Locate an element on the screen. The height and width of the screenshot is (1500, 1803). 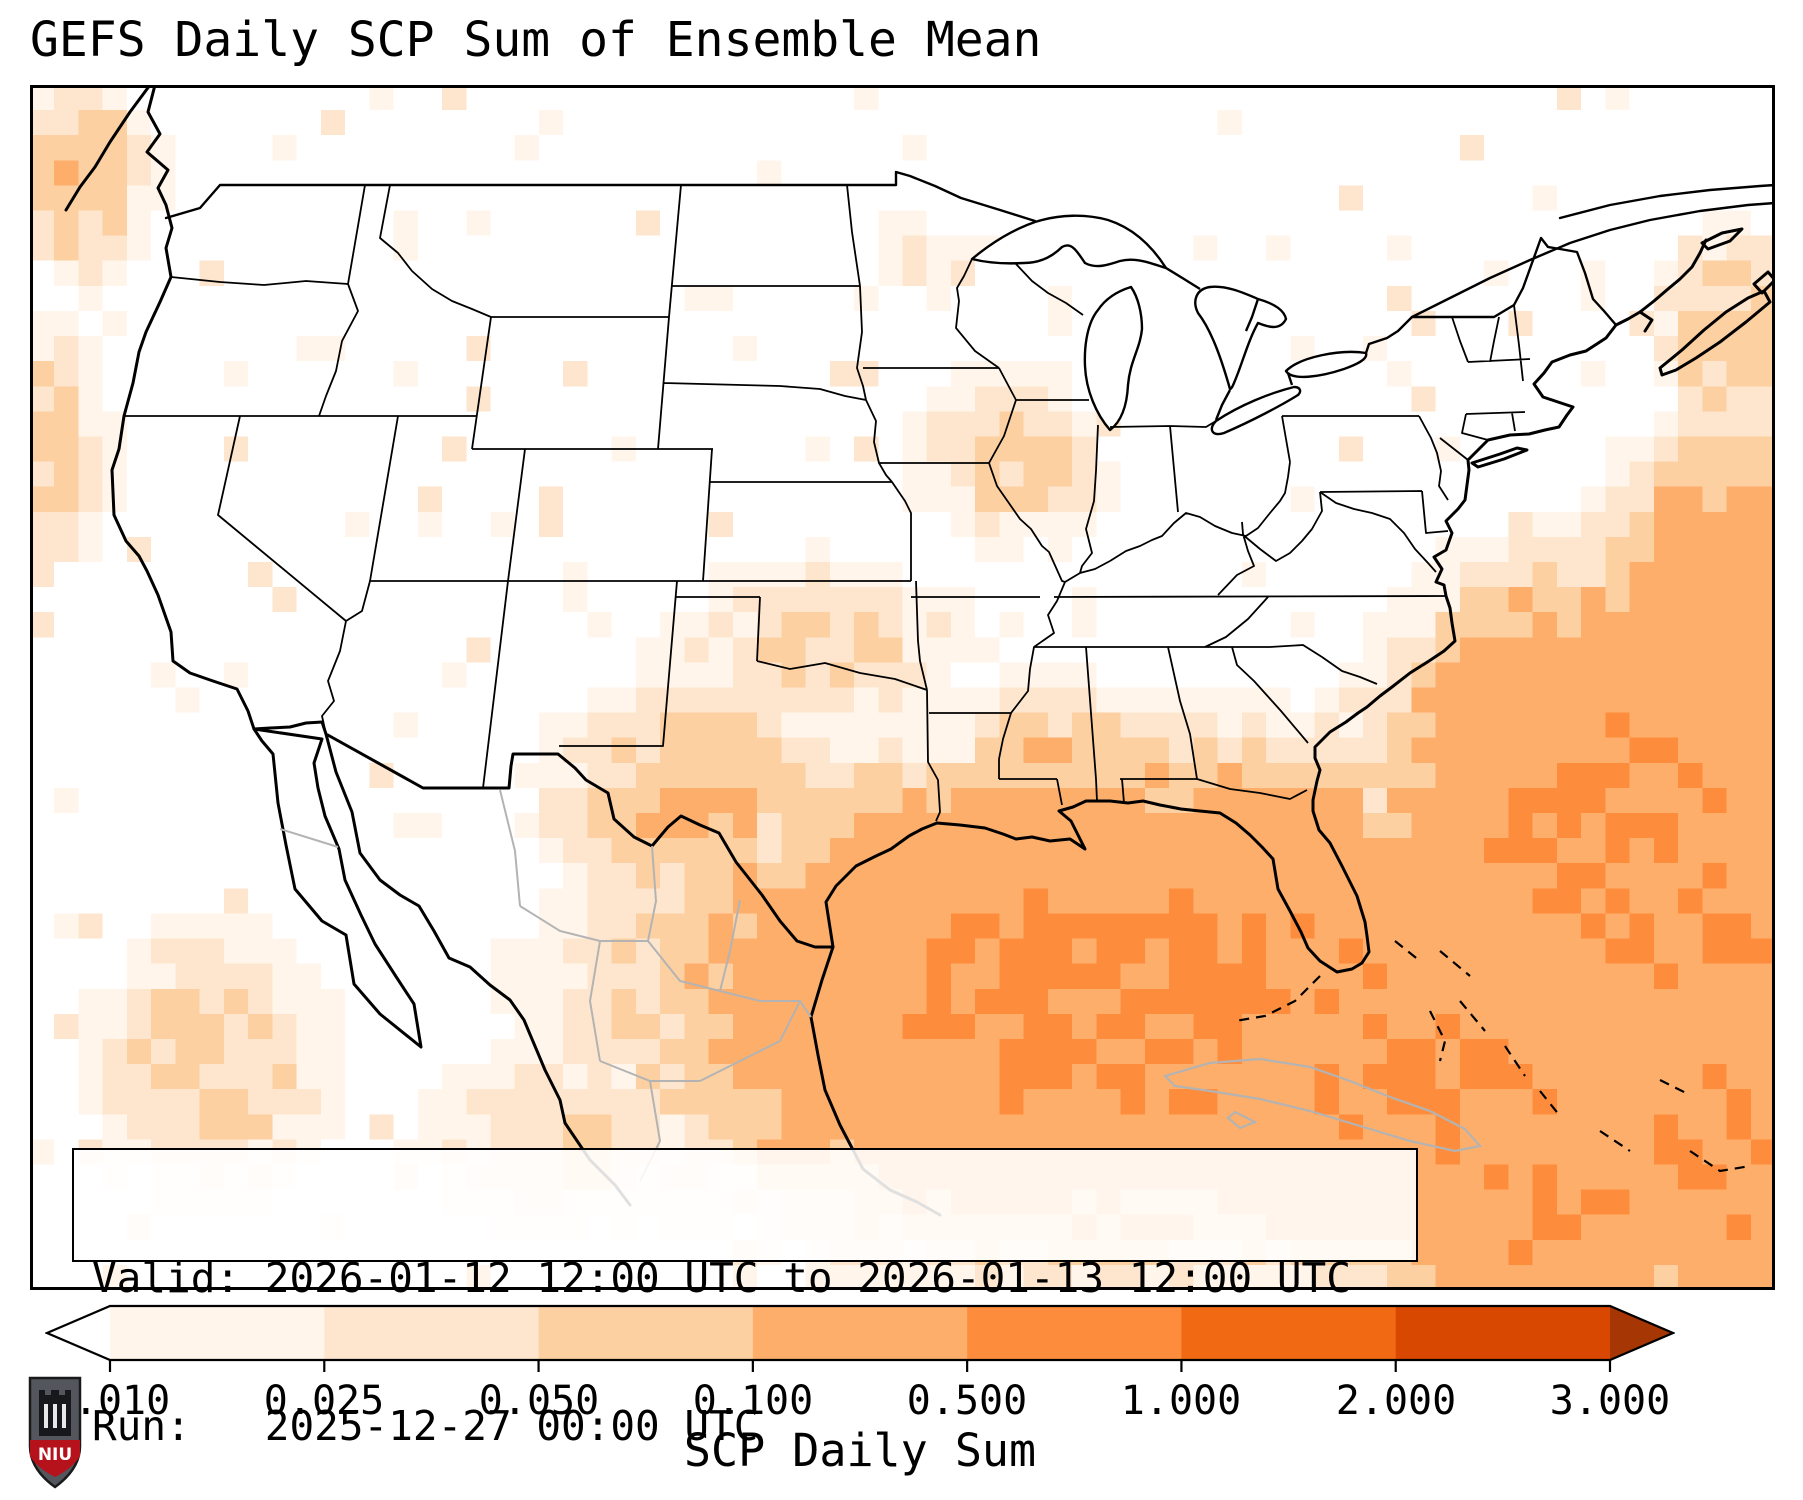
colorbar-tick-label: 2.000 is located at coordinates (1396, 1401).